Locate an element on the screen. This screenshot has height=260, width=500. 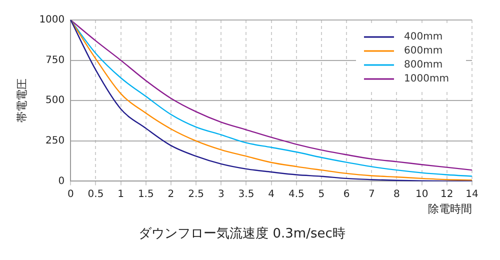
x-tick-label: 6 is located at coordinates (346, 194).